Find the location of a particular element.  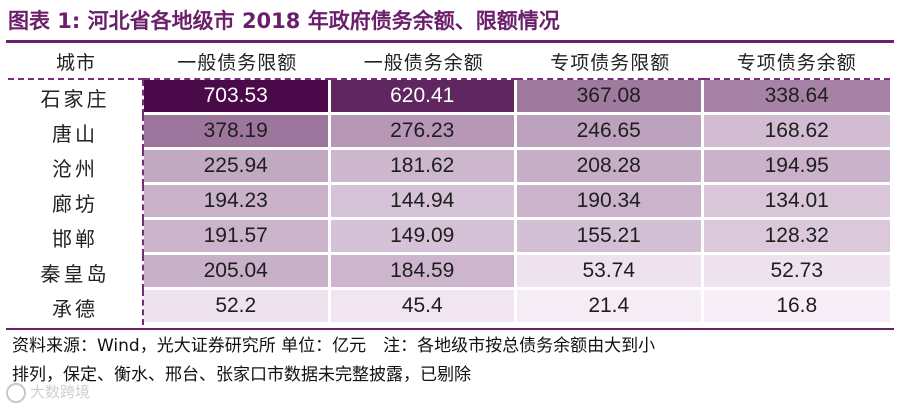

value-cell: 378.19 is located at coordinates (237, 132).